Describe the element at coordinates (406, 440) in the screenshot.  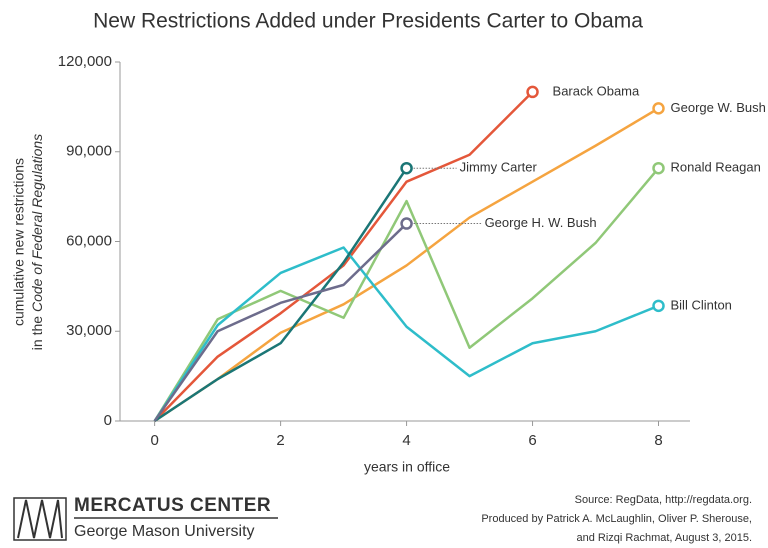
I see `x-tick-label: 4` at that location.